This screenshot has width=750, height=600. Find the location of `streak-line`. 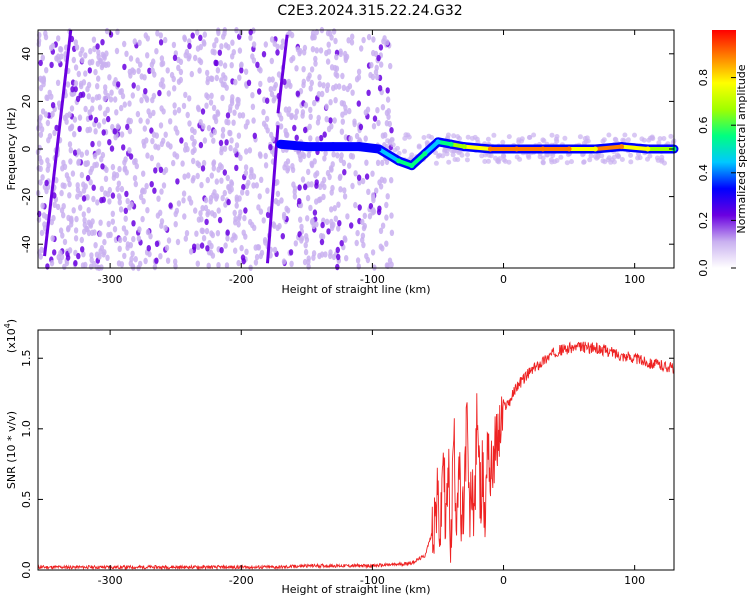

streak-line is located at coordinates (282, 74).